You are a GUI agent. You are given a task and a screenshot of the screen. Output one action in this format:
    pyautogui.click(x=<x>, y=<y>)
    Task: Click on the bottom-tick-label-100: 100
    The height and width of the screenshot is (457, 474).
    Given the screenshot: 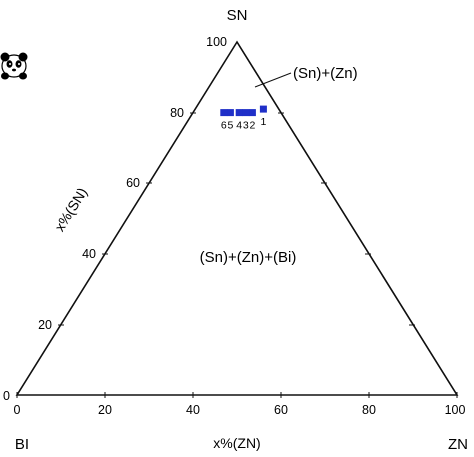 What is the action you would take?
    pyautogui.click(x=455, y=410)
    